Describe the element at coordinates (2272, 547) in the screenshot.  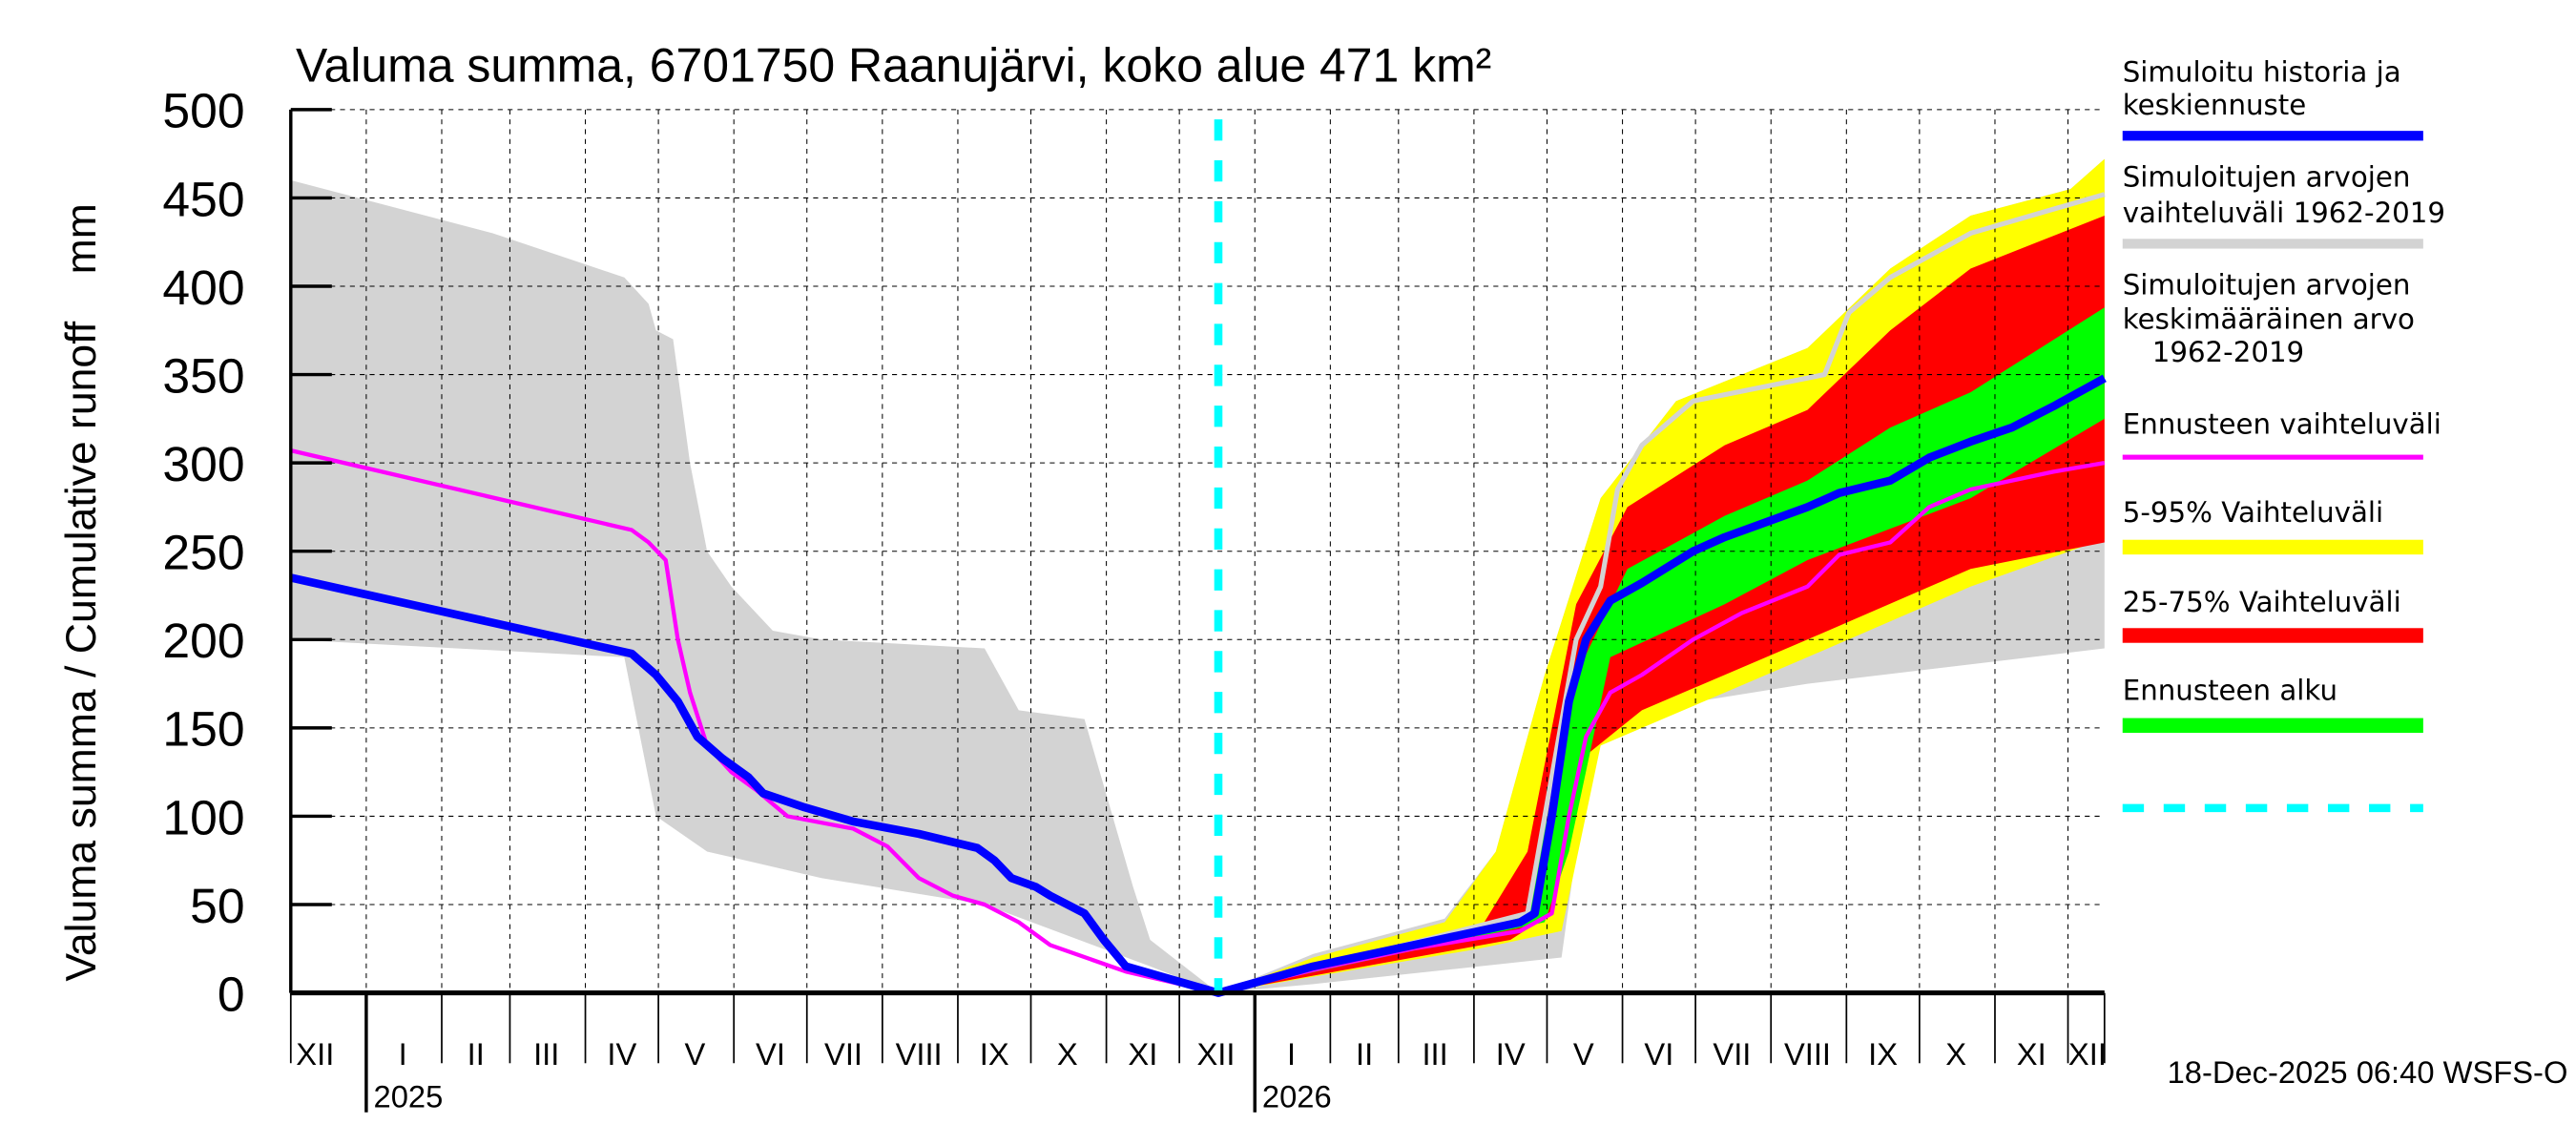
I see `legend-swatch-yellow` at that location.